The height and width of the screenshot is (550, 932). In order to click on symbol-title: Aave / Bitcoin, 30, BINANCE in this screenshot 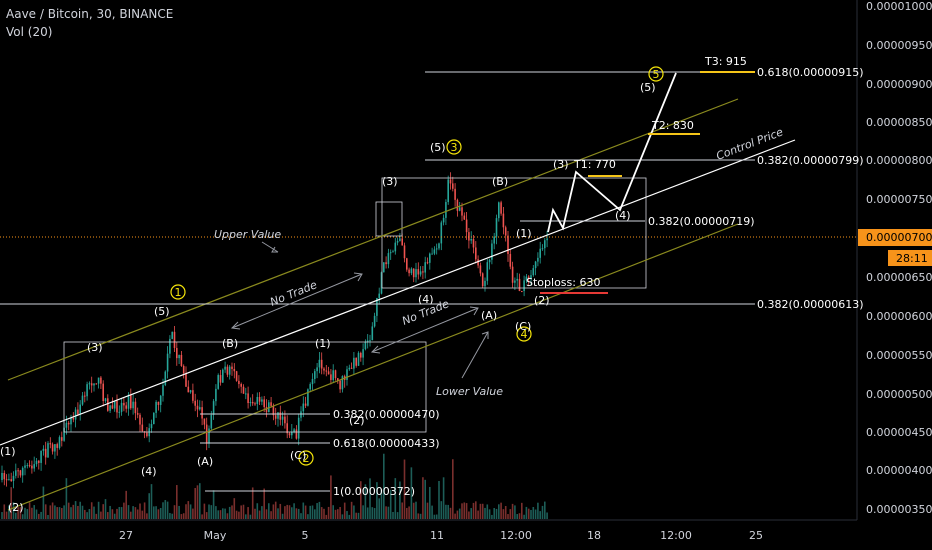, I will do `click(90, 14)`.